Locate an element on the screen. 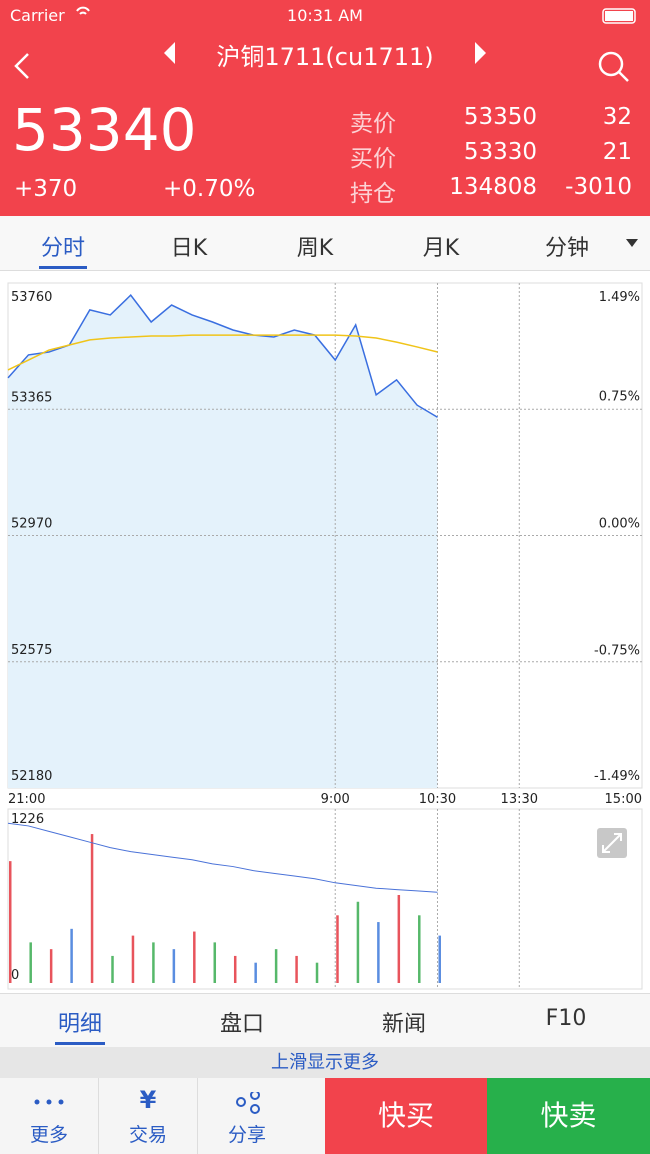 This screenshot has height=1154, width=650. more-button: 更多 is located at coordinates (48, 1135).